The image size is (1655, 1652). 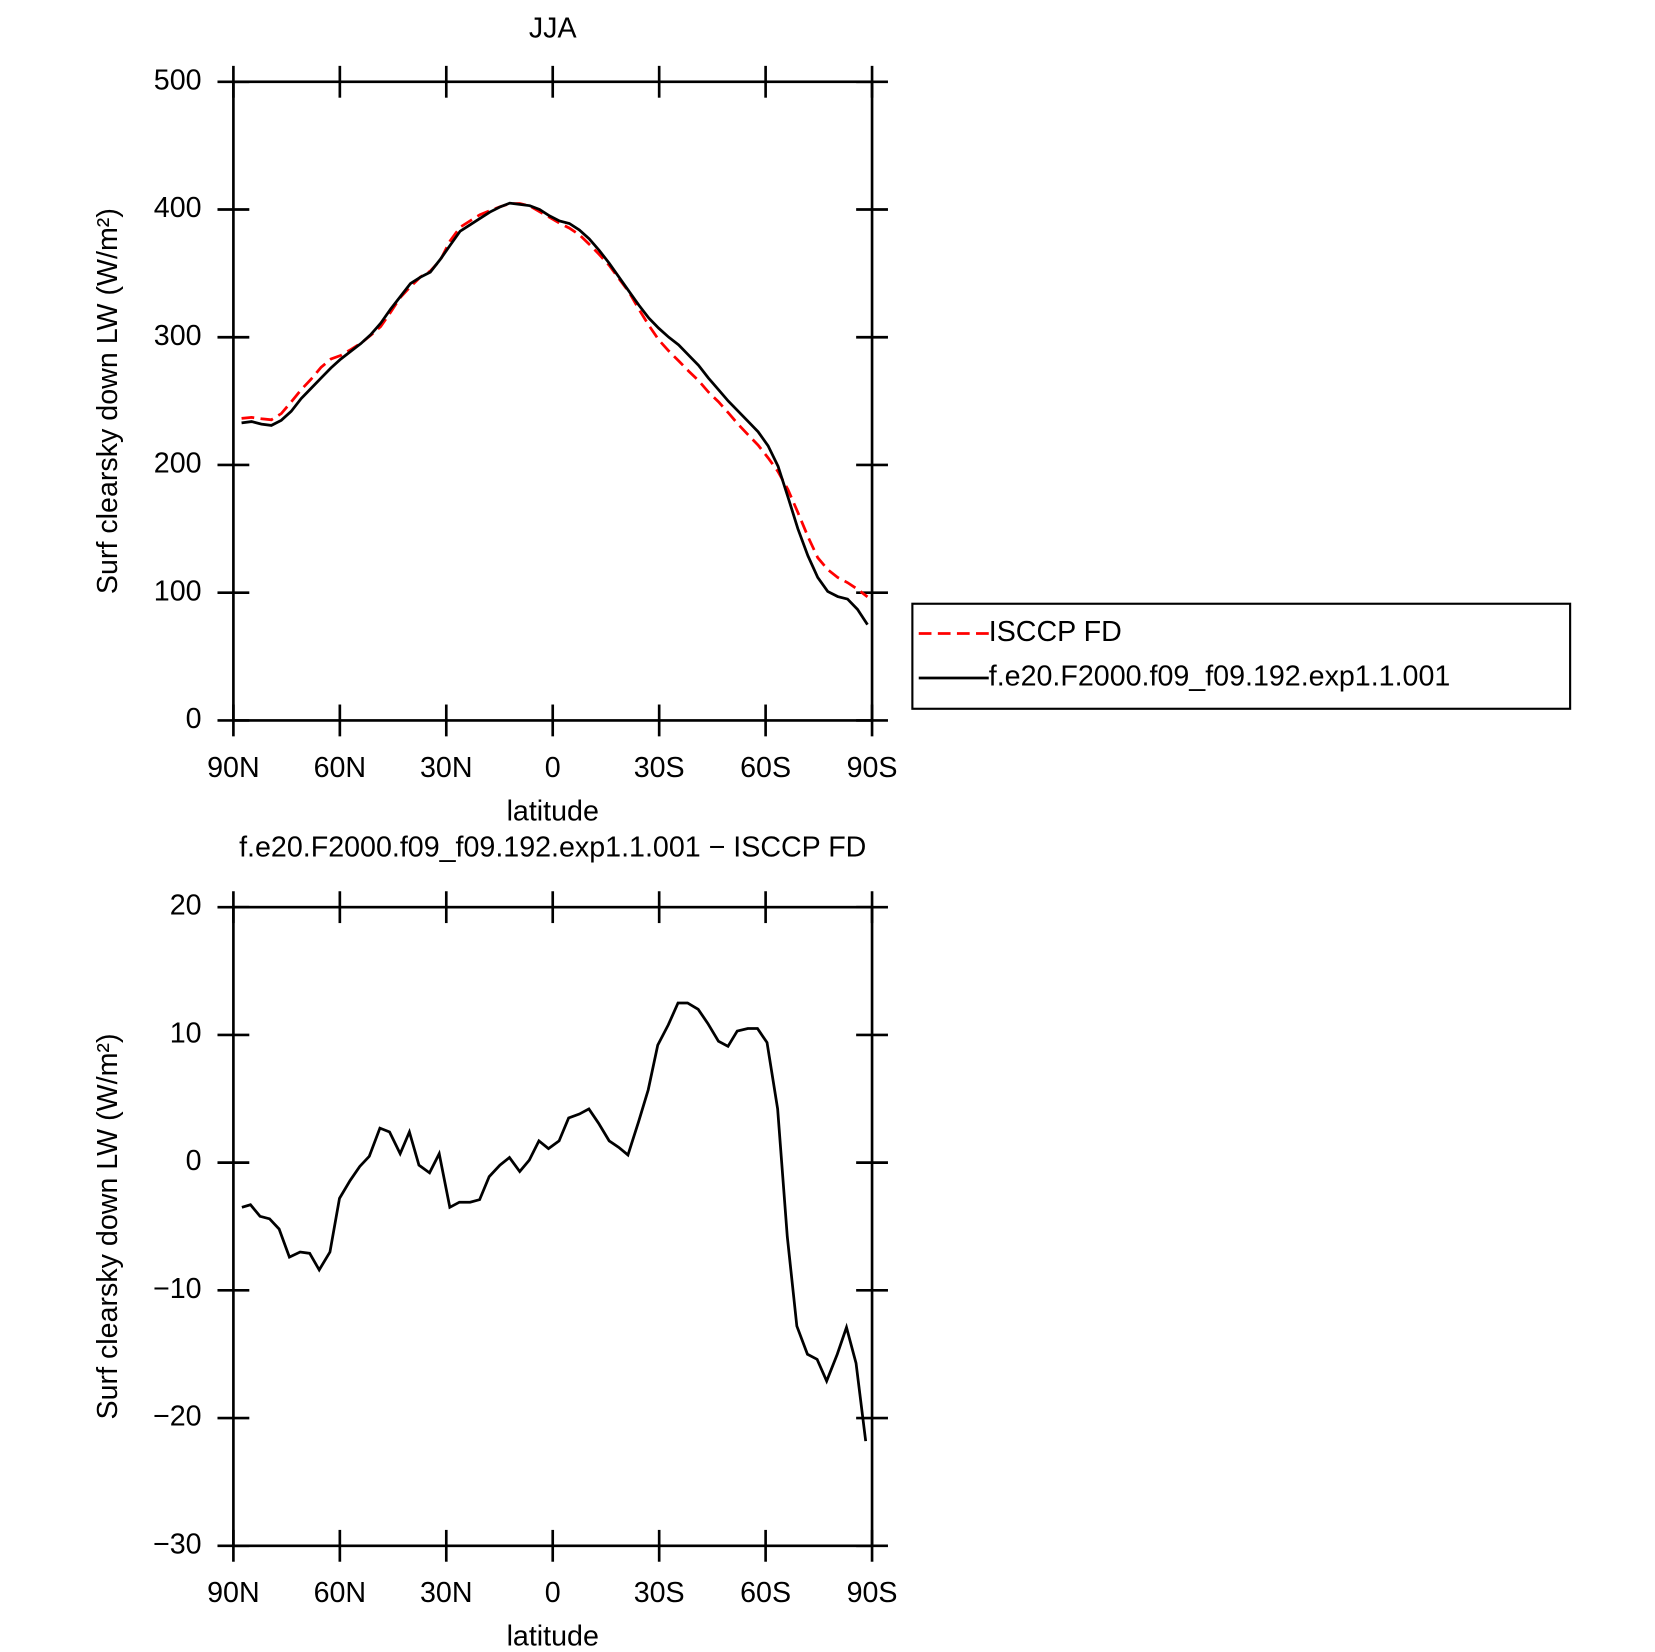 What do you see at coordinates (177, 1417) in the screenshot?
I see `y-tick-label: −20` at bounding box center [177, 1417].